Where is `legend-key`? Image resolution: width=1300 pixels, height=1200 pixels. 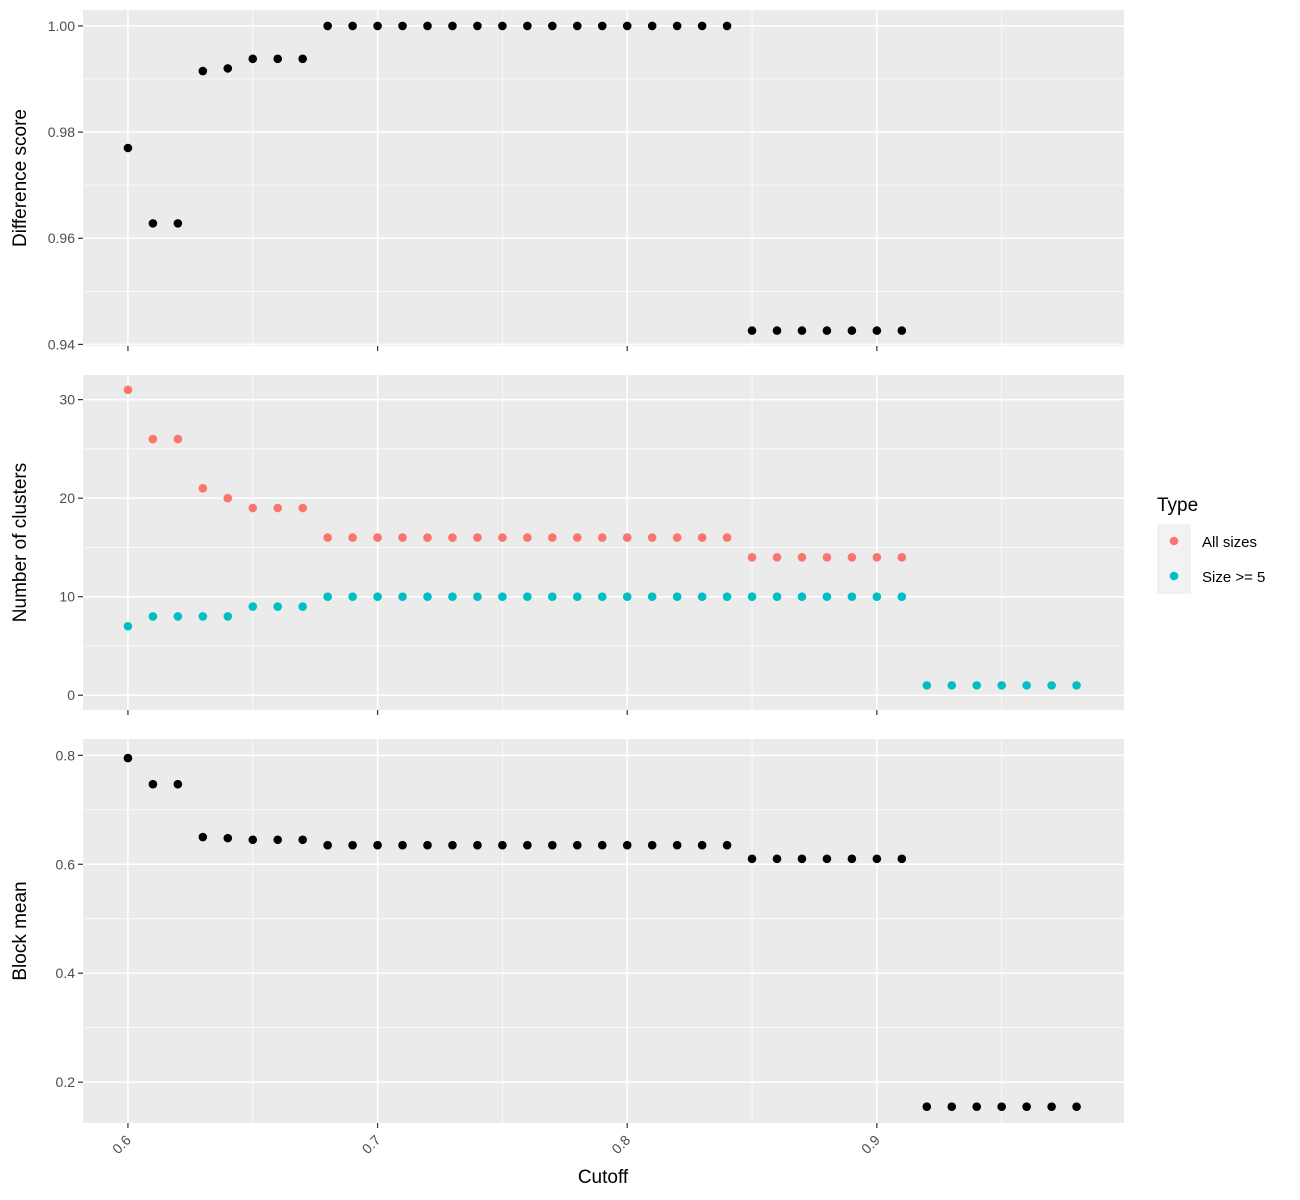 legend-key is located at coordinates (1174, 541).